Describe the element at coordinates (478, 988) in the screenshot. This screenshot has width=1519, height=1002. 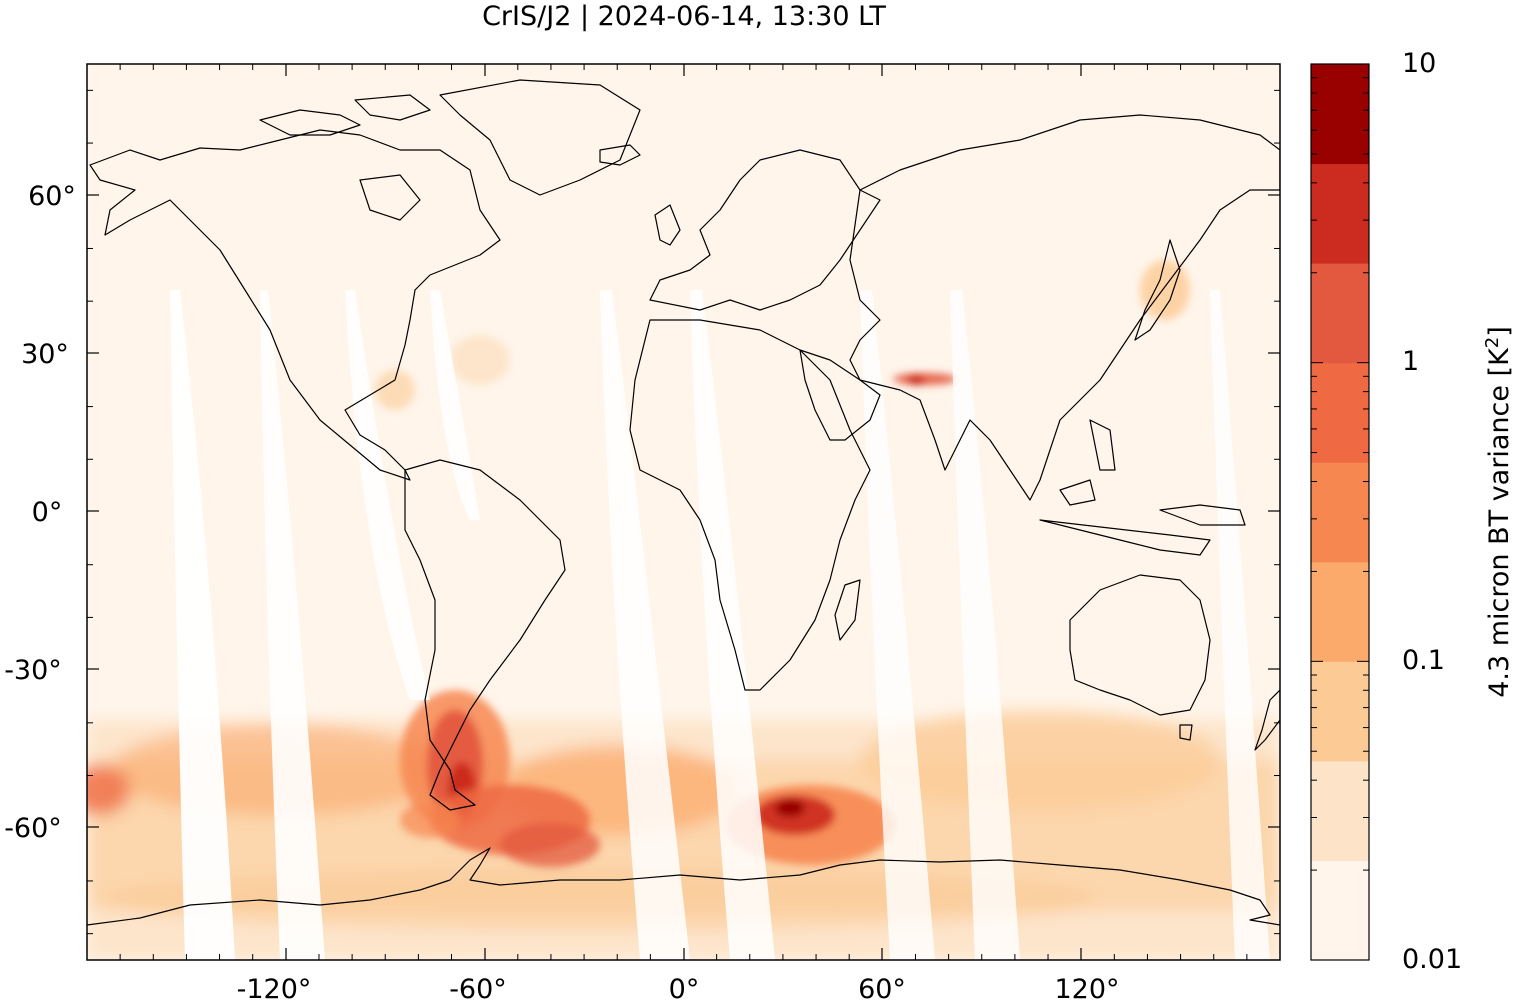
I see `lon-label-m60: -60°` at that location.